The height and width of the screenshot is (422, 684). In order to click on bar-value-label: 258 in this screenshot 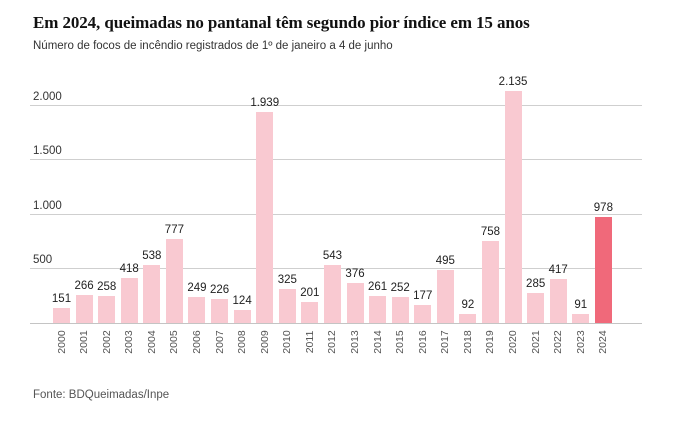, I will do `click(107, 286)`.